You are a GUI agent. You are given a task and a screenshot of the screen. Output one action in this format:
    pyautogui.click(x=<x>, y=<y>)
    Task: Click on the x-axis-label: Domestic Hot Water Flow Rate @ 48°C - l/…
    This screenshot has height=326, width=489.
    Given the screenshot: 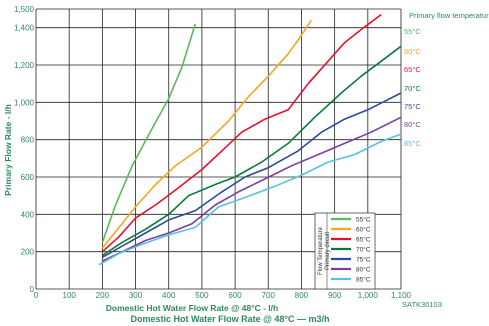 What is the action you would take?
    pyautogui.click(x=192, y=308)
    